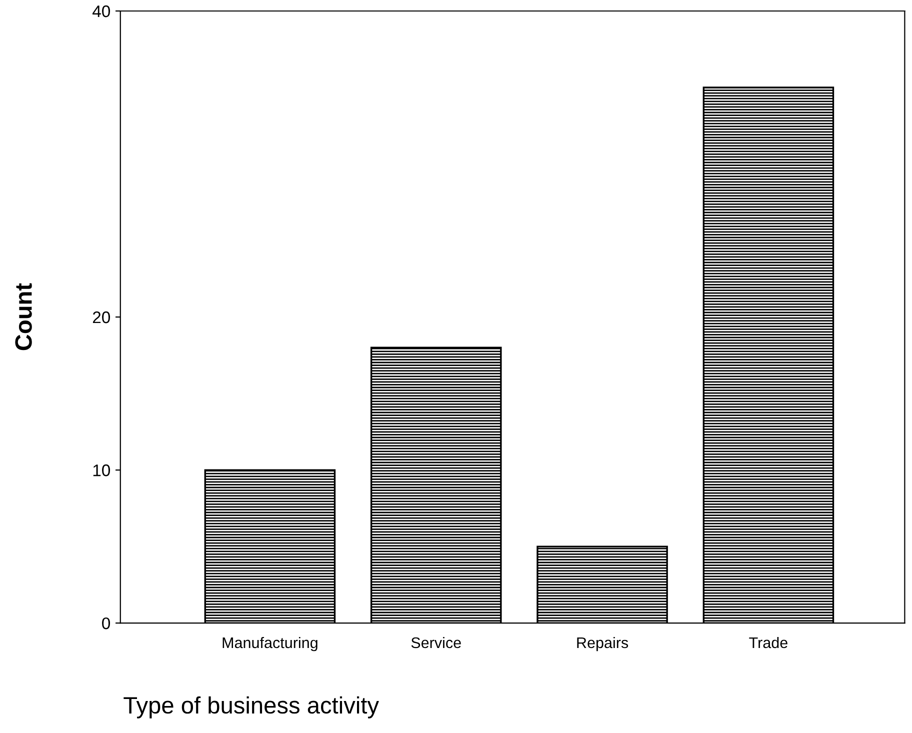  Describe the element at coordinates (602, 644) in the screenshot. I see `x-tick-label: Repairs` at that location.